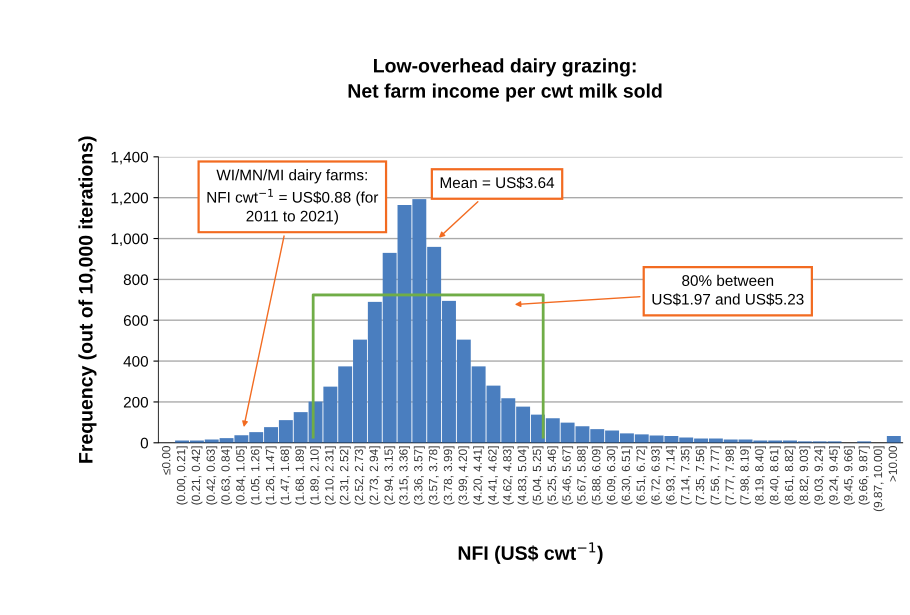 The image size is (910, 615). Describe the element at coordinates (671, 475) in the screenshot. I see `x-tick-label: (6.93, 7.14]` at that location.